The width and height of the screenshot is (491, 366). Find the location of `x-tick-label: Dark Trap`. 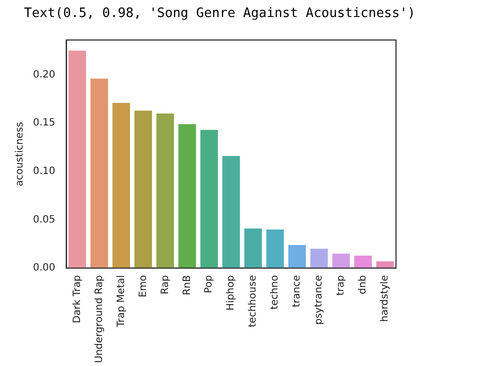

x-tick-label: Dark Trap is located at coordinates (77, 299).